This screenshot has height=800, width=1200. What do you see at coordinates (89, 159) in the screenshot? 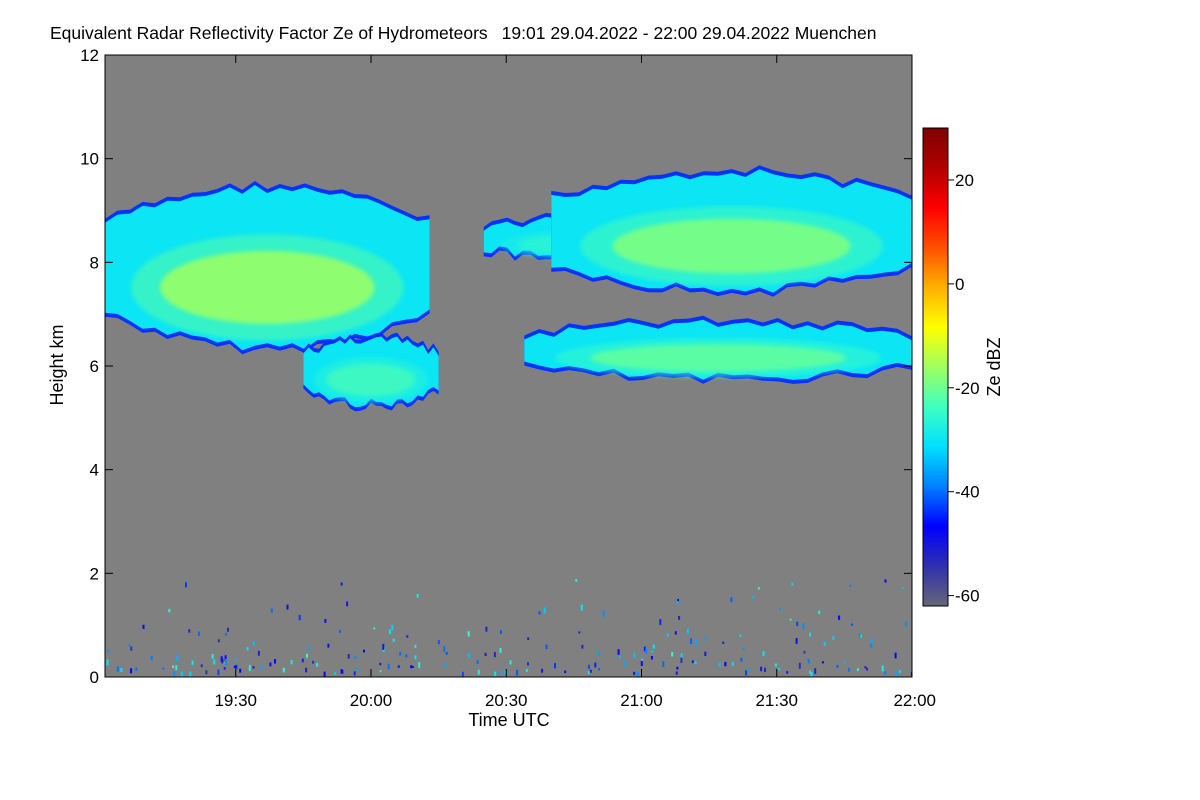
I see `y-tick-label: 10` at bounding box center [89, 159].